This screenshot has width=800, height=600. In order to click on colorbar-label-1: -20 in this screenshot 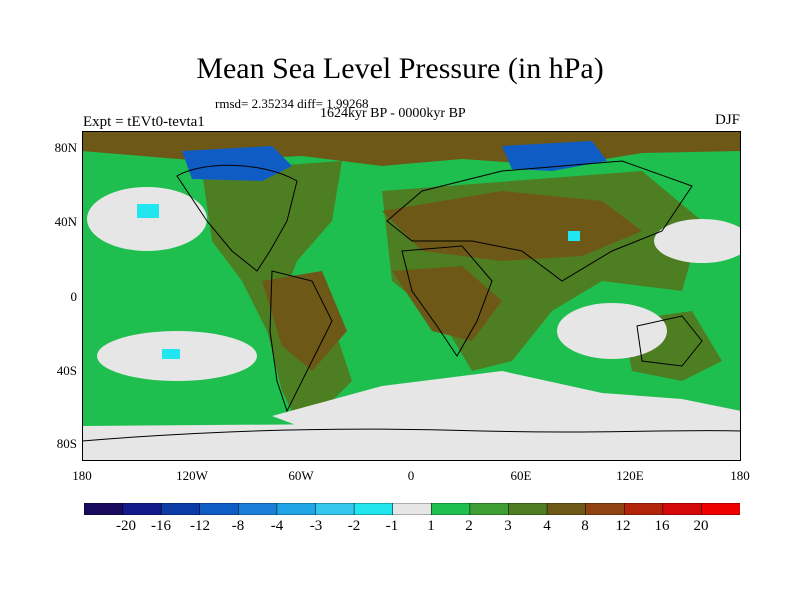, I will do `click(126, 526)`.